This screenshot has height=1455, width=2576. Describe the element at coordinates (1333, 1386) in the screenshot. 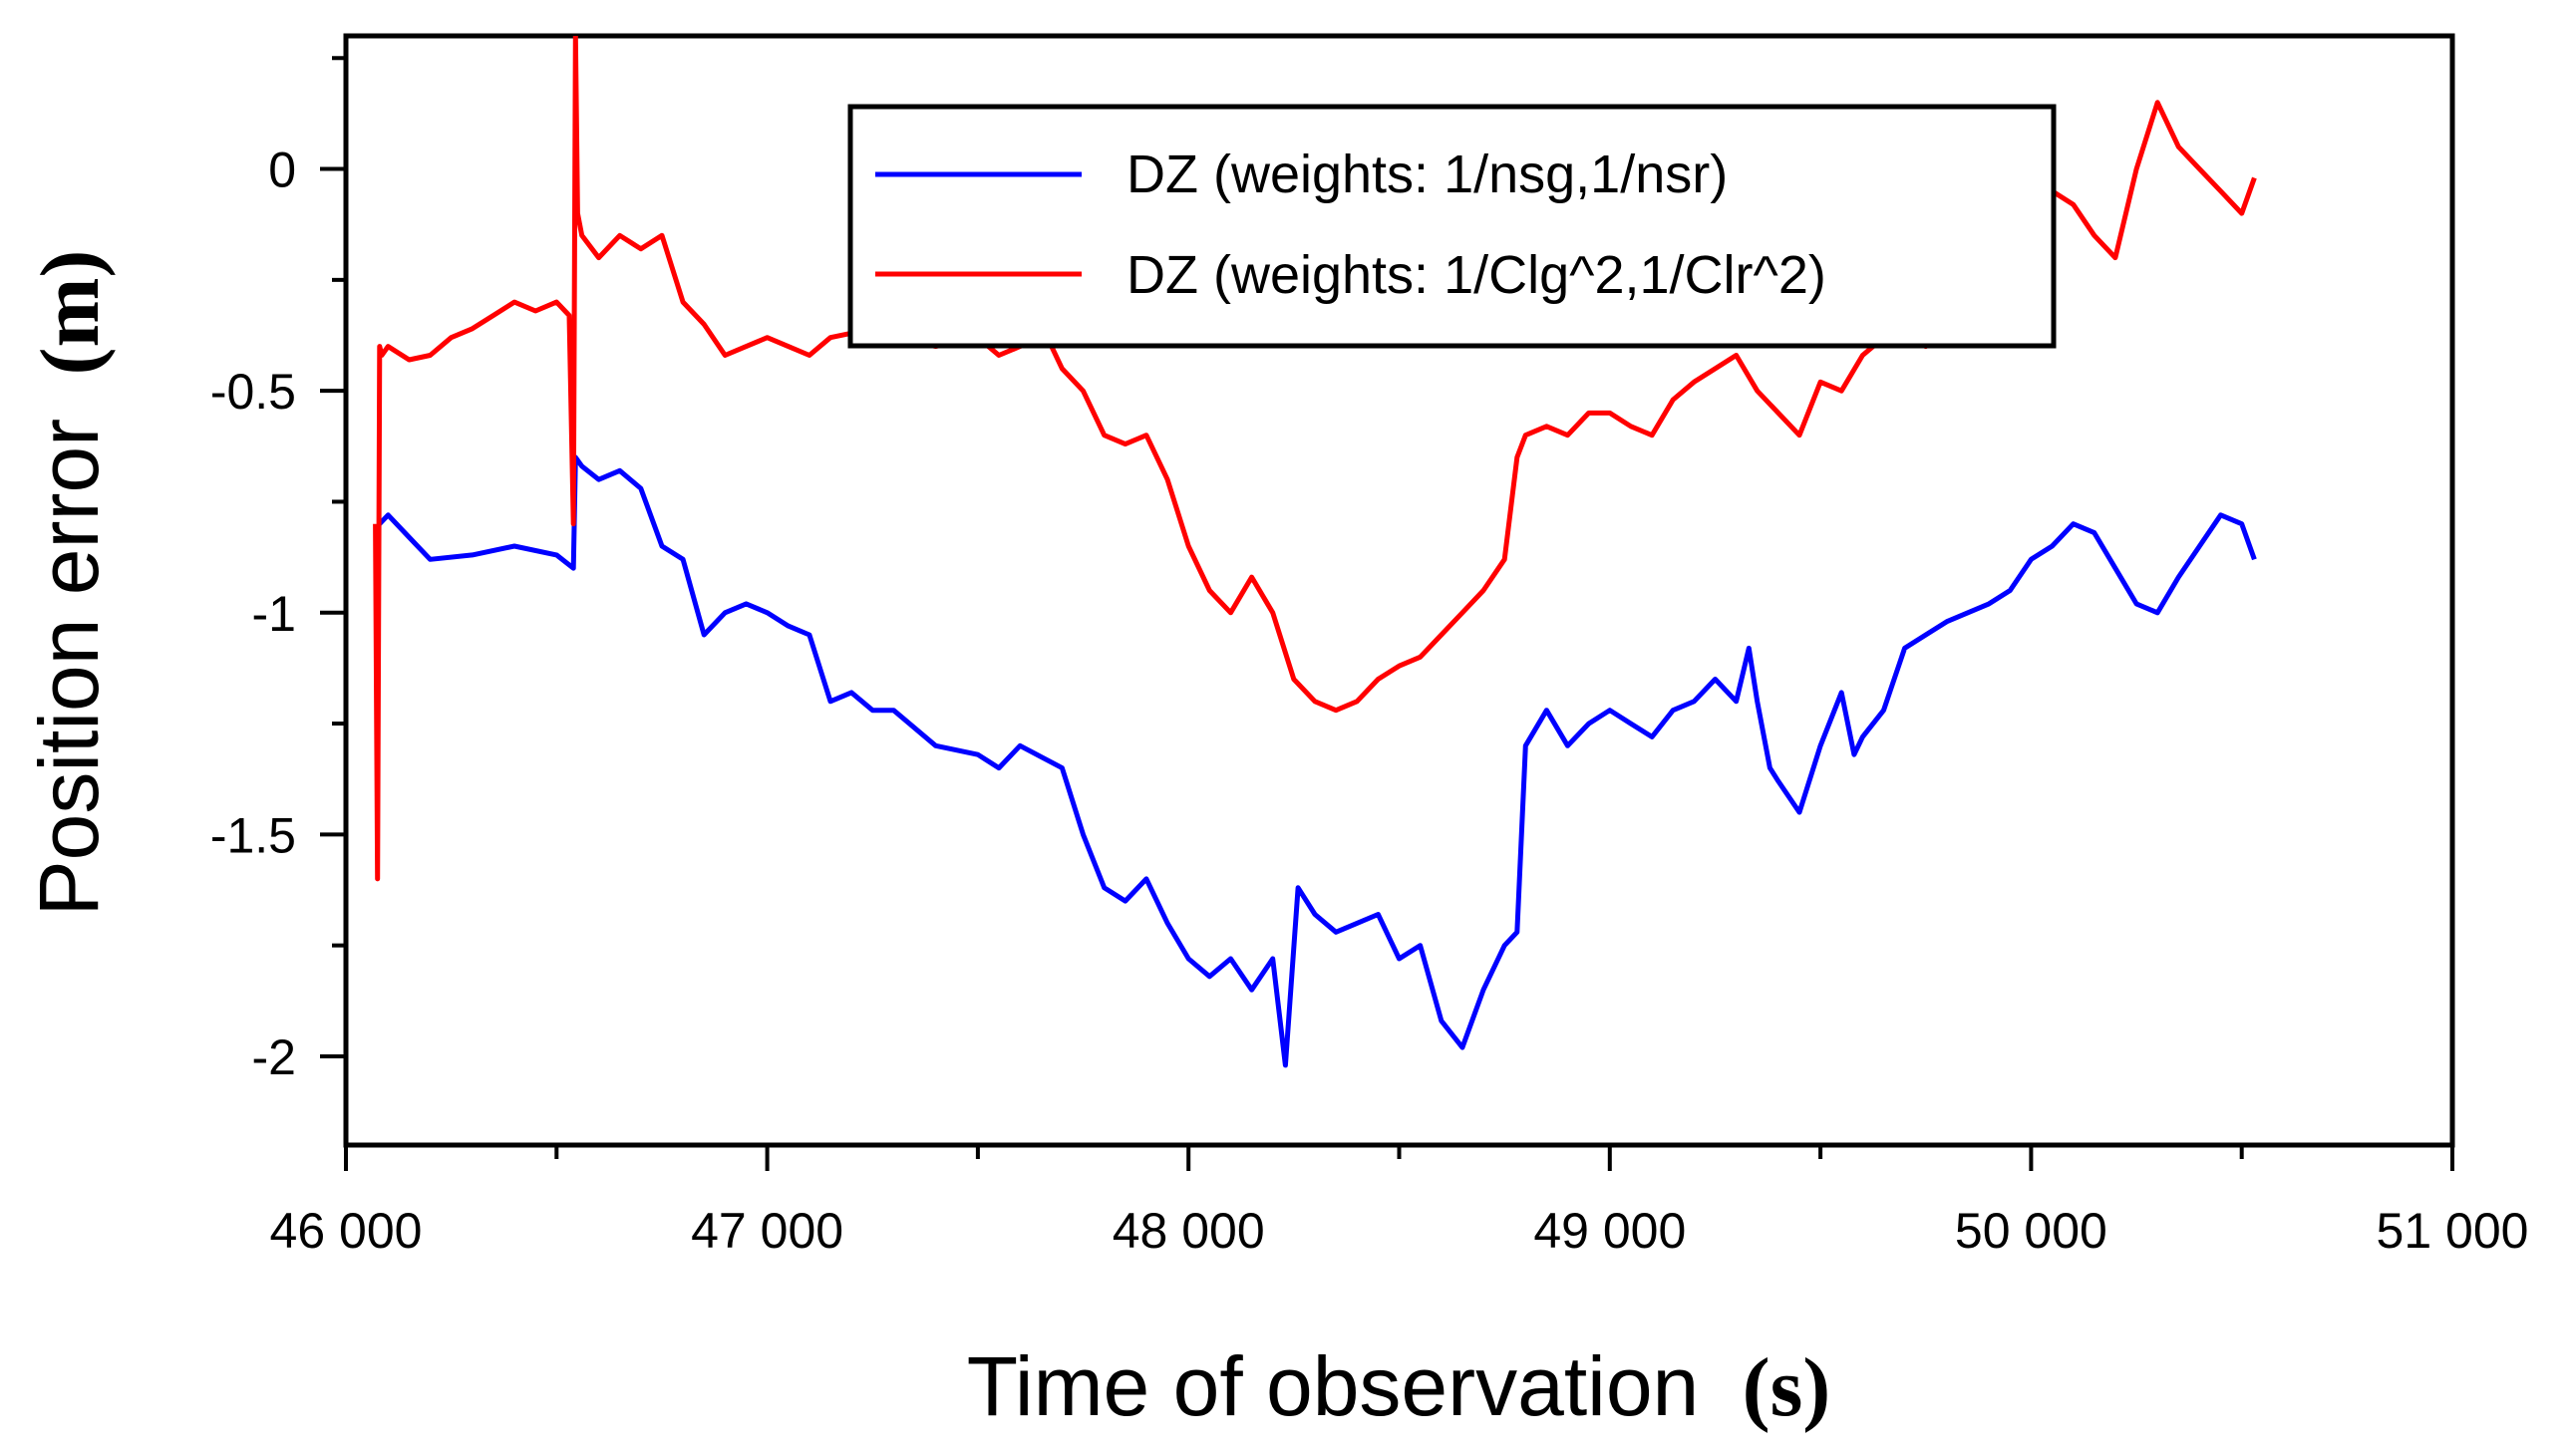

I see `x-axis-title-text: Time of observation` at that location.